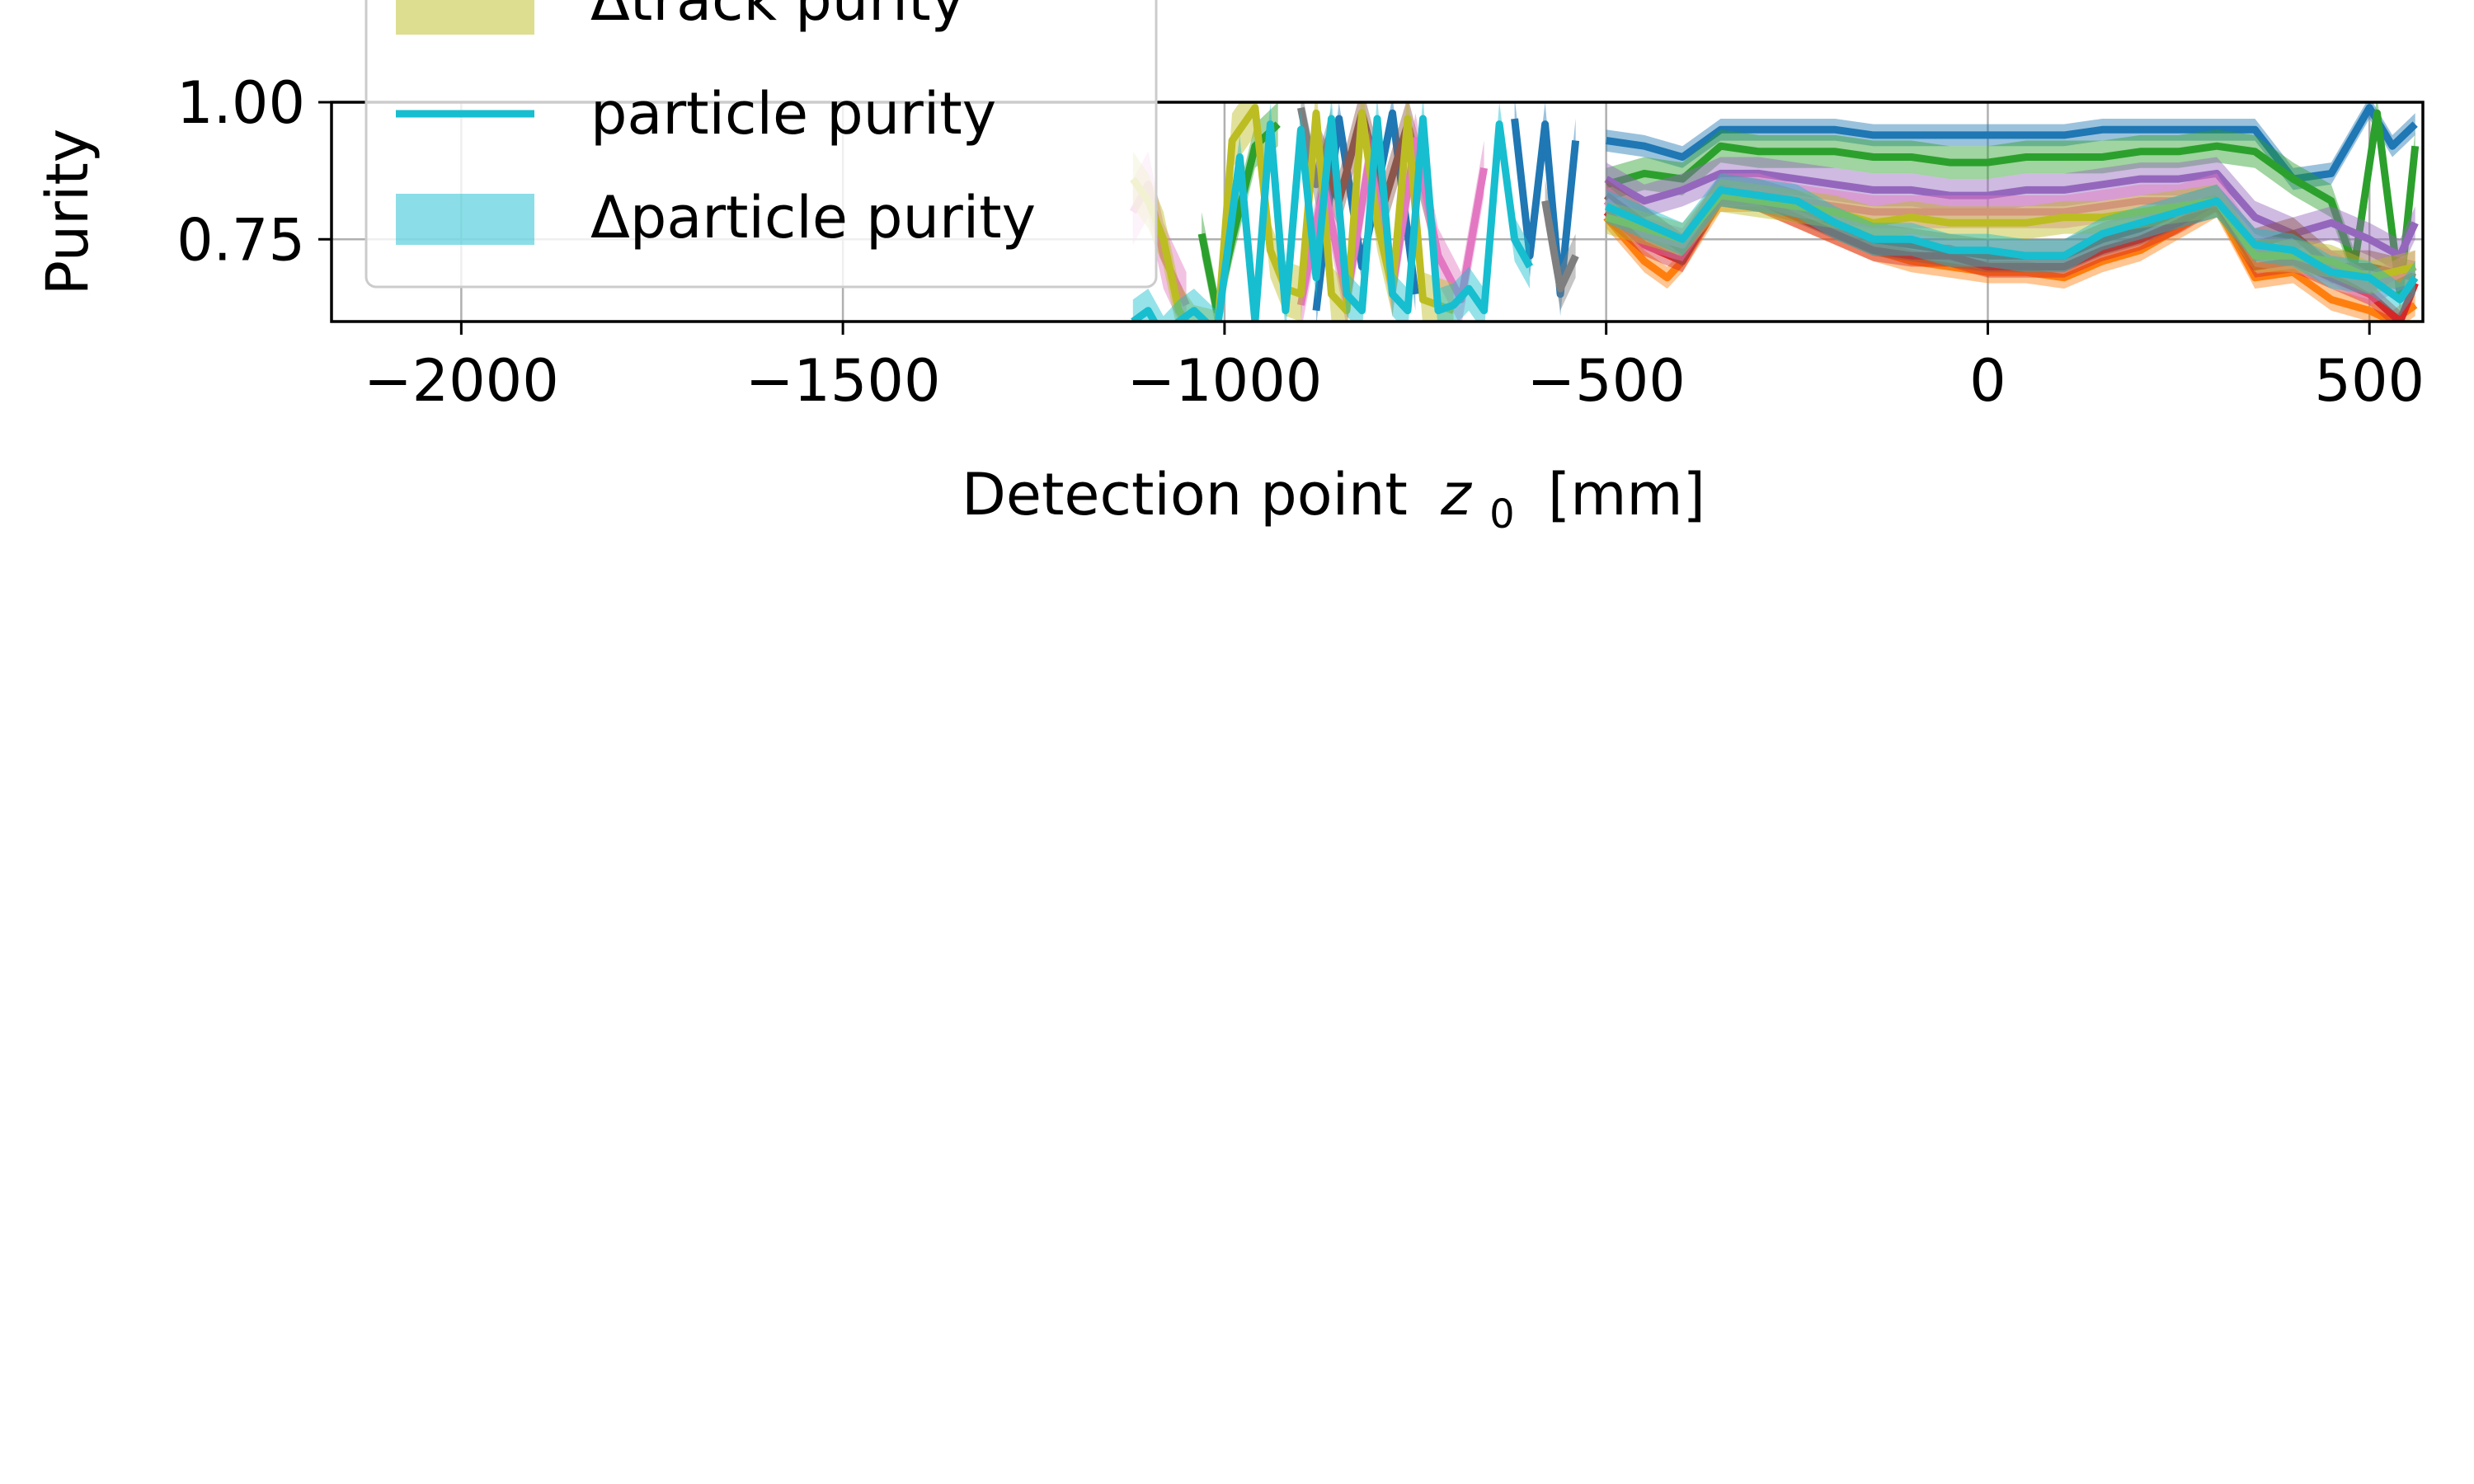  I want to click on plot-frame, so click(1377, 212).